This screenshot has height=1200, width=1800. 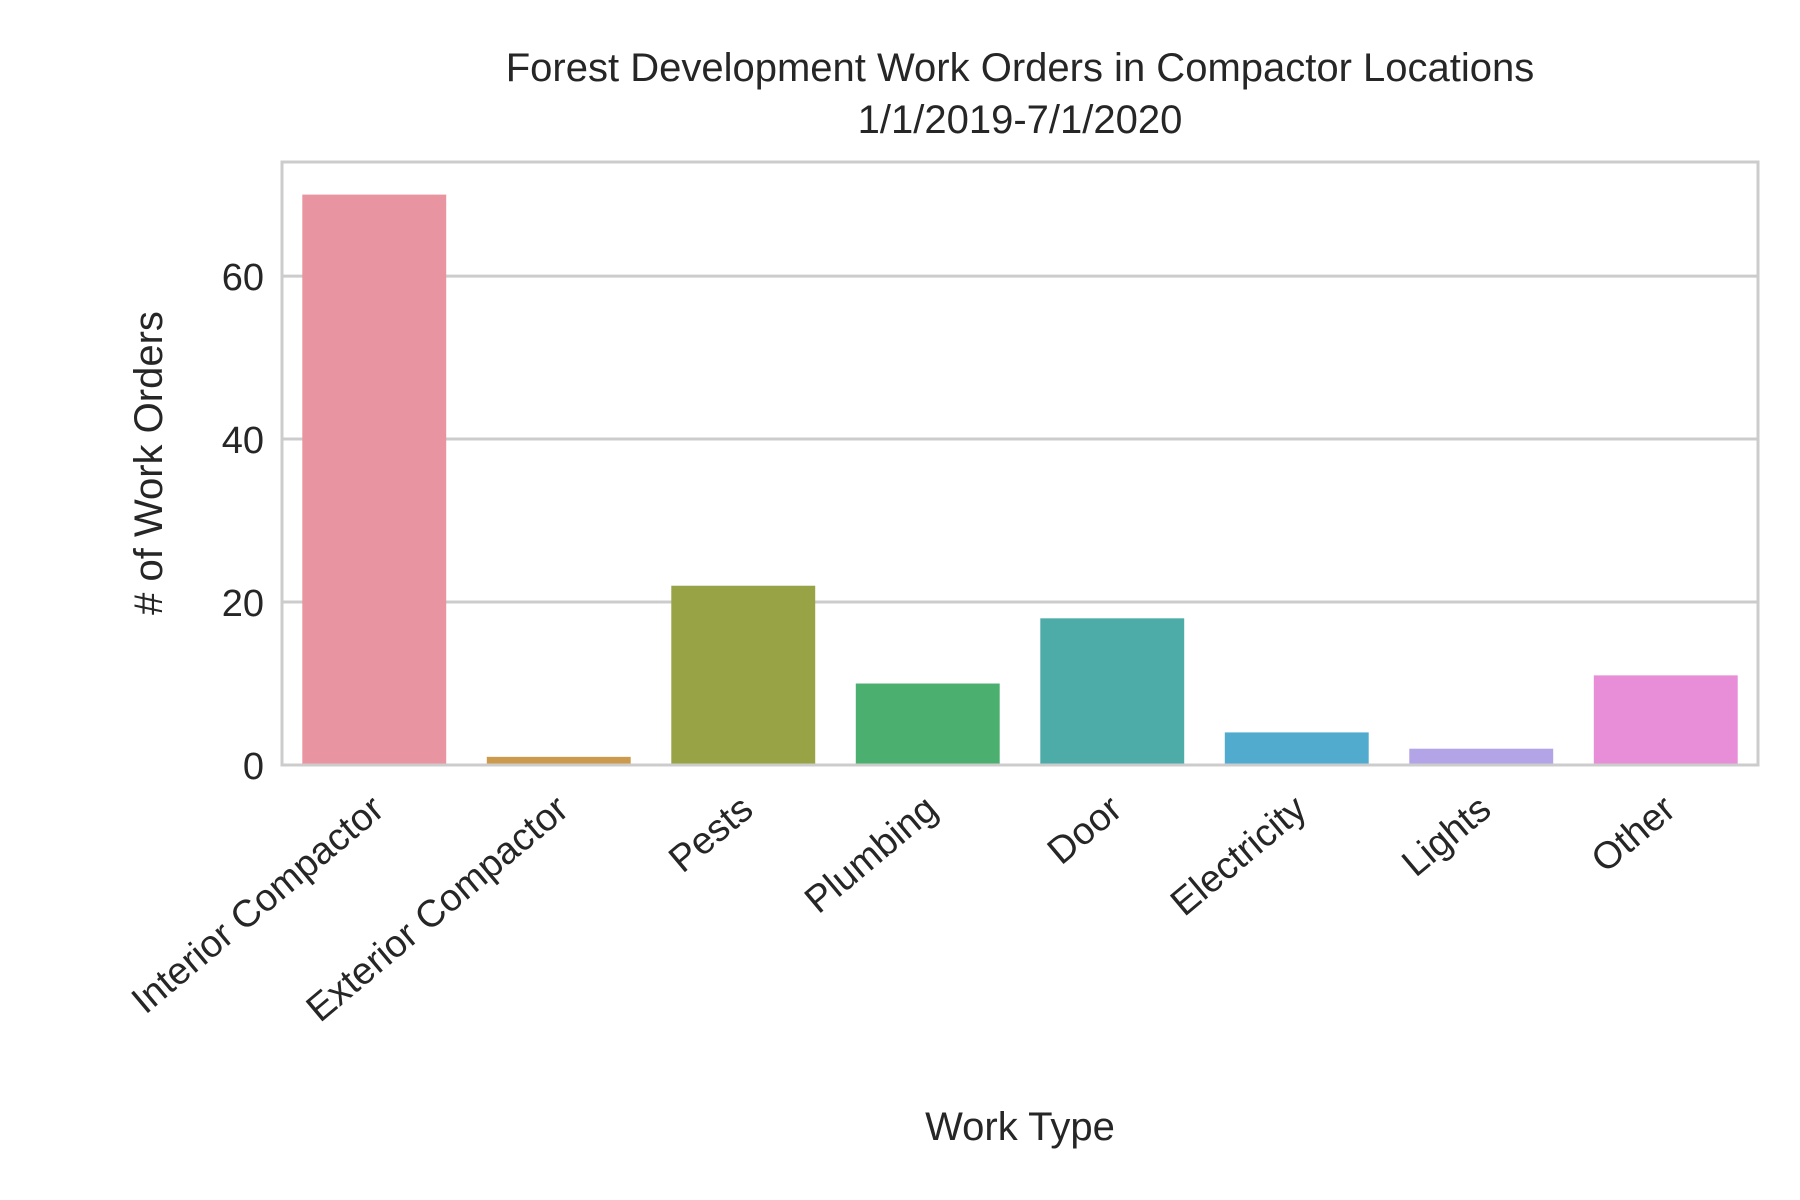 I want to click on y-tick-label: 40, so click(x=243, y=441).